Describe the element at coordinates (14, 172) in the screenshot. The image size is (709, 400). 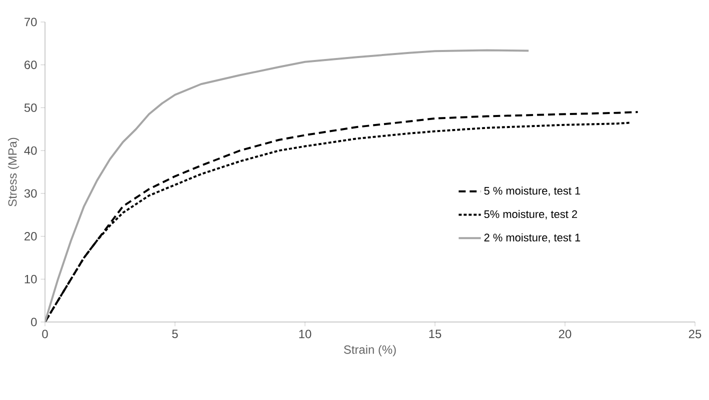
I see `y-axis-title: Stress (MPa)` at that location.